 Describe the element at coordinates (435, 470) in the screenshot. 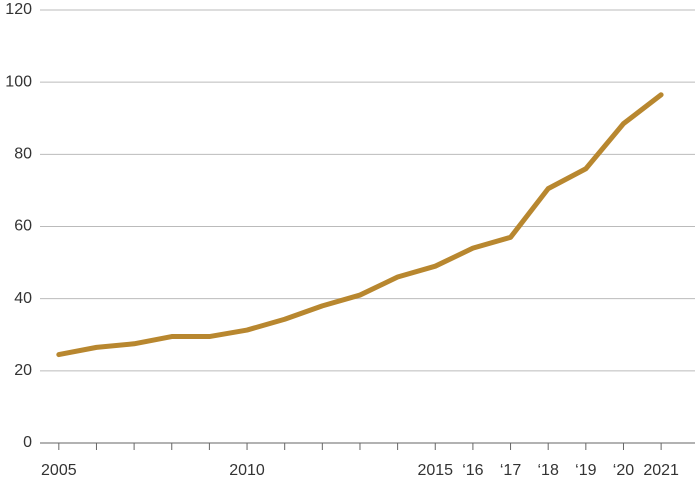

I see `x-tick-label: 2015` at that location.